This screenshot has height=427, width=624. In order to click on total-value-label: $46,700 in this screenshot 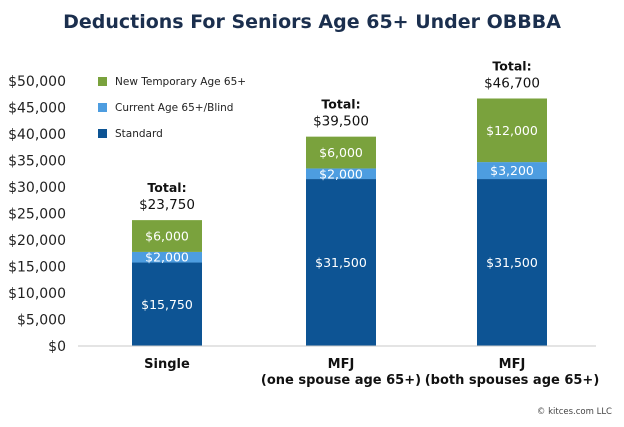, I will do `click(512, 83)`.